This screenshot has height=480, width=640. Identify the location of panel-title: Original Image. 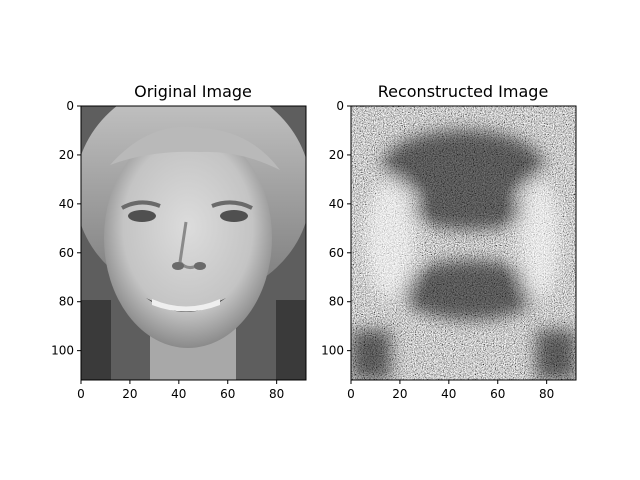
(193, 91).